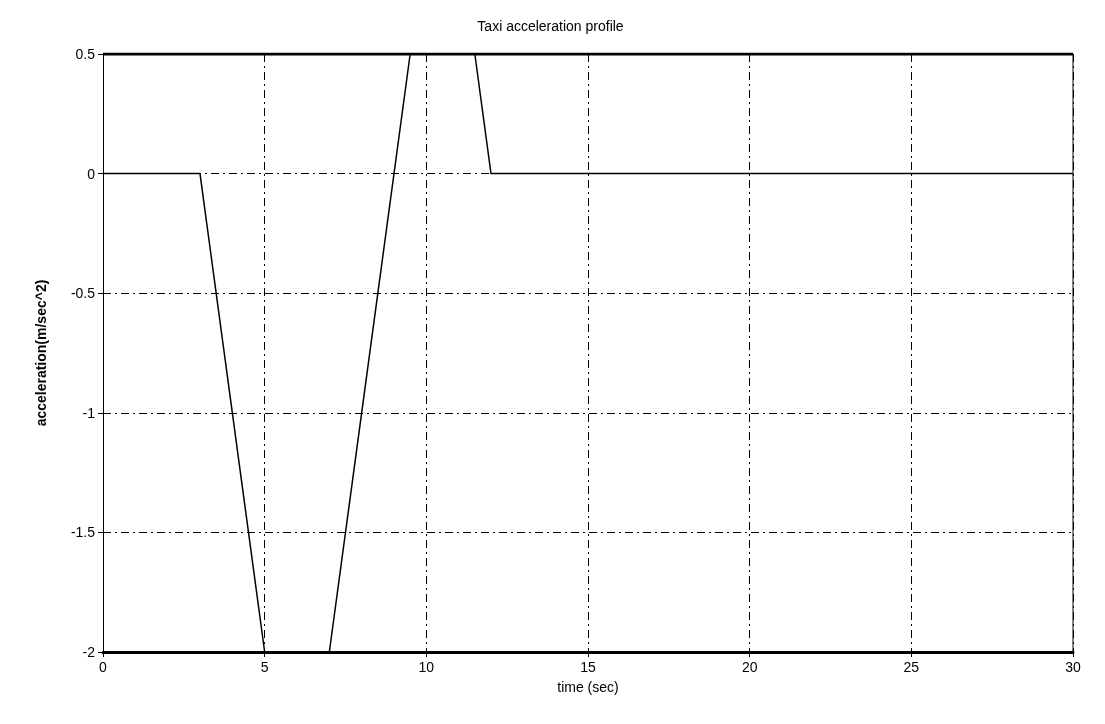 The width and height of the screenshot is (1105, 724). I want to click on y-tick-label: 0.5, so click(85, 54).